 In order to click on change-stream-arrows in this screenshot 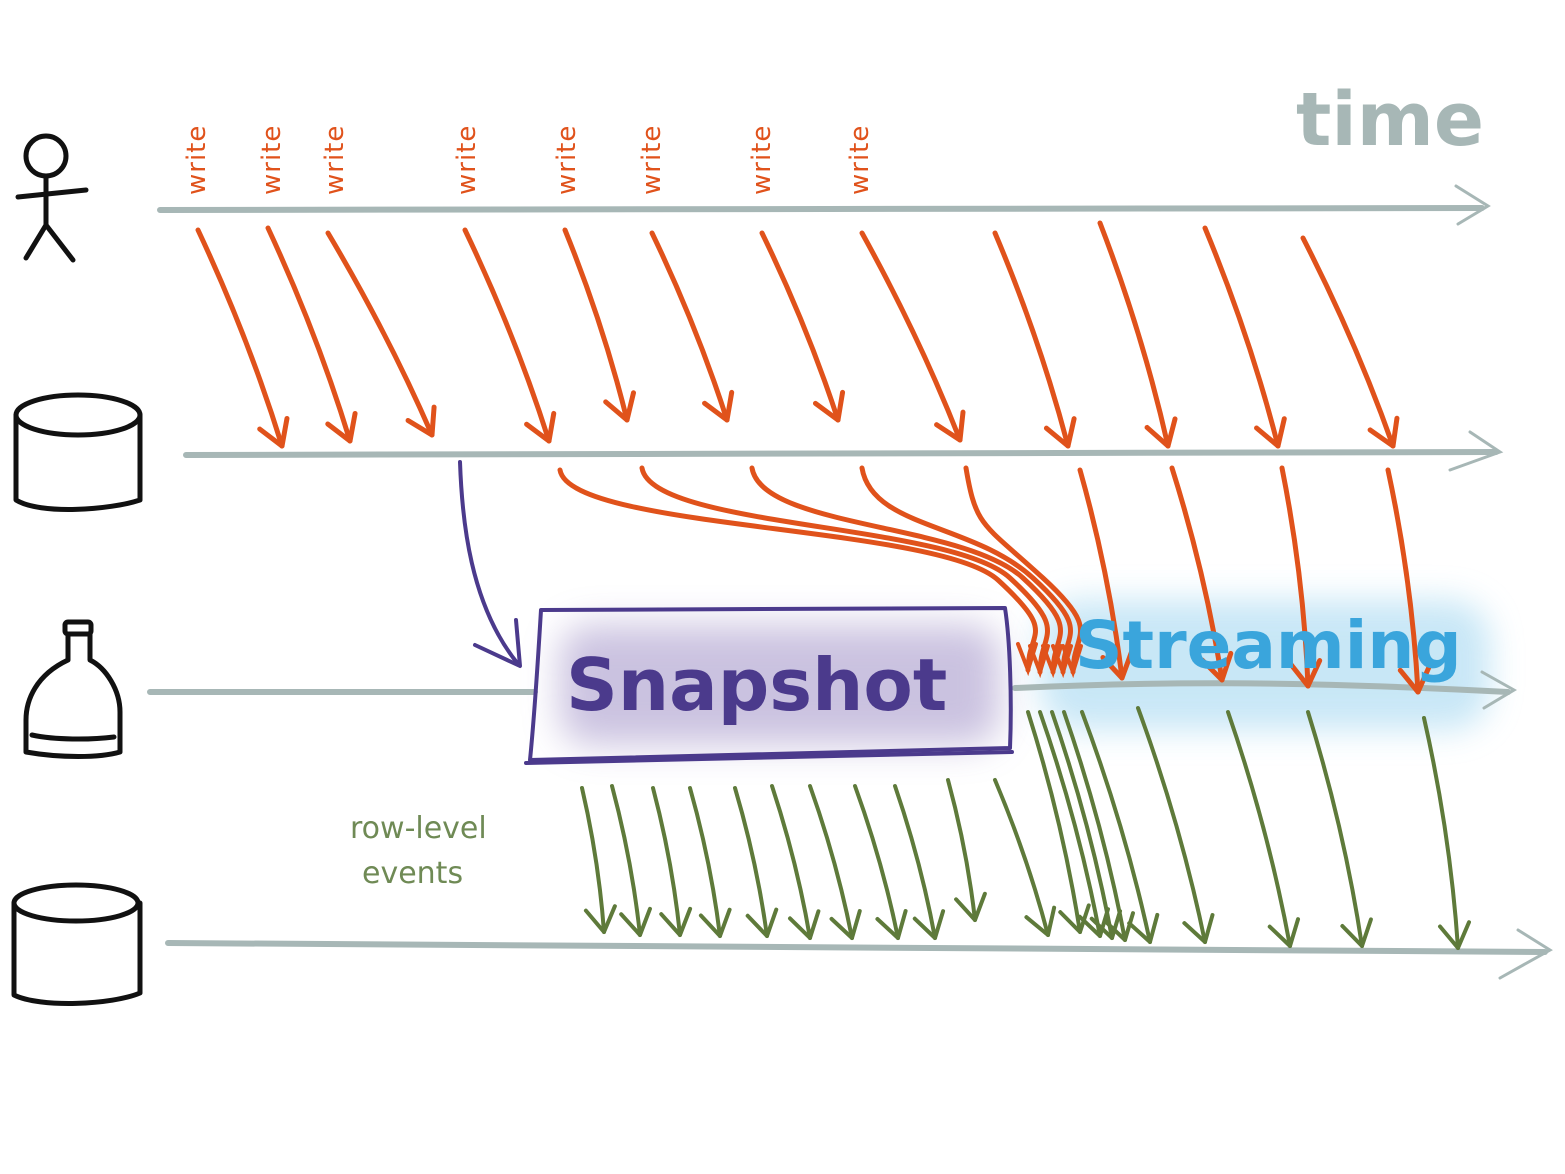, I will do `click(820, 572)`.